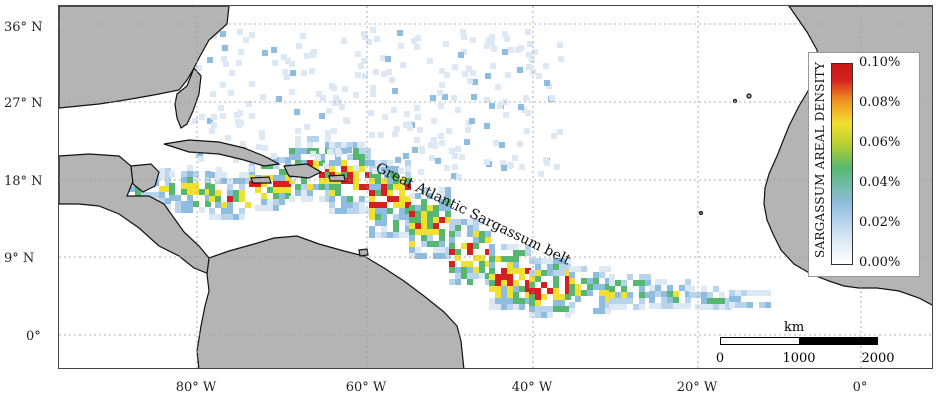 The image size is (936, 402). Describe the element at coordinates (880, 142) in the screenshot. I see `legend-tick-0-06: 0.06%` at that location.